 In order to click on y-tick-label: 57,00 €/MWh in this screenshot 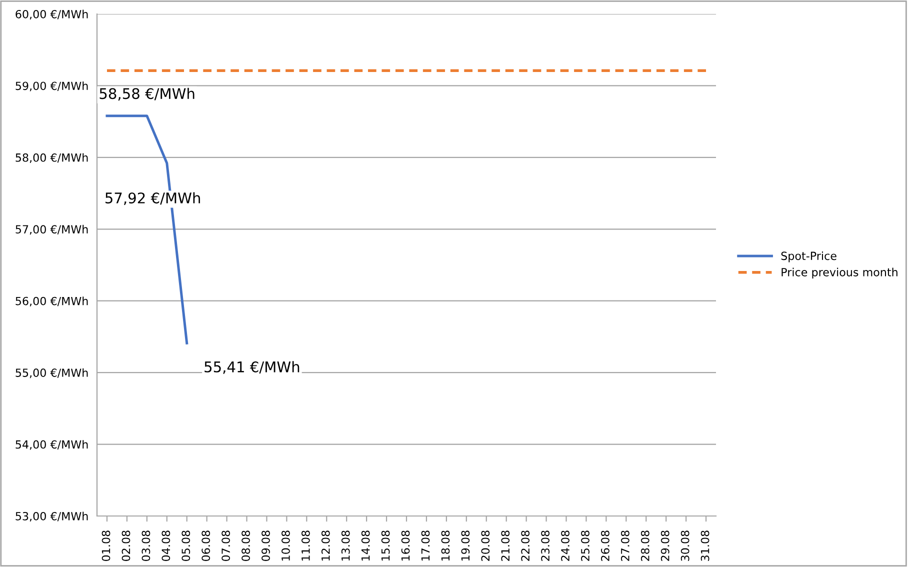, I will do `click(52, 229)`.